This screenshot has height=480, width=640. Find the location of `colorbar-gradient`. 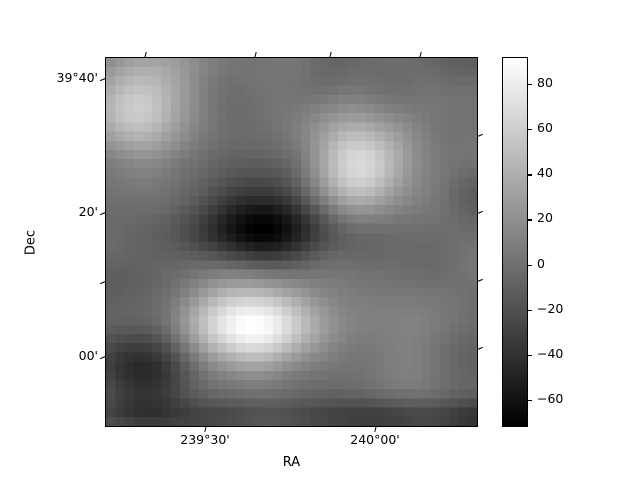

colorbar-gradient is located at coordinates (515, 242).